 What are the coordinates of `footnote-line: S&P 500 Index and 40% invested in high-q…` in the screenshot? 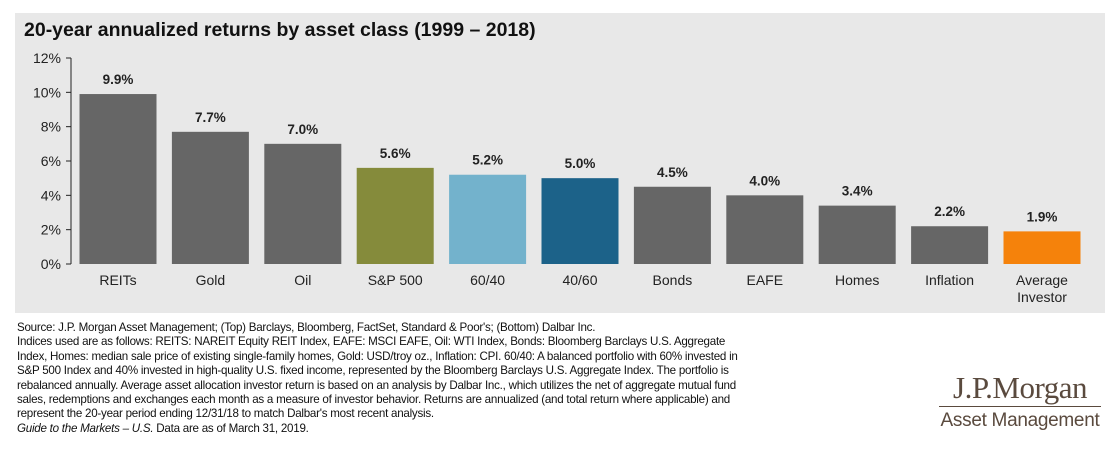 It's located at (373, 371).